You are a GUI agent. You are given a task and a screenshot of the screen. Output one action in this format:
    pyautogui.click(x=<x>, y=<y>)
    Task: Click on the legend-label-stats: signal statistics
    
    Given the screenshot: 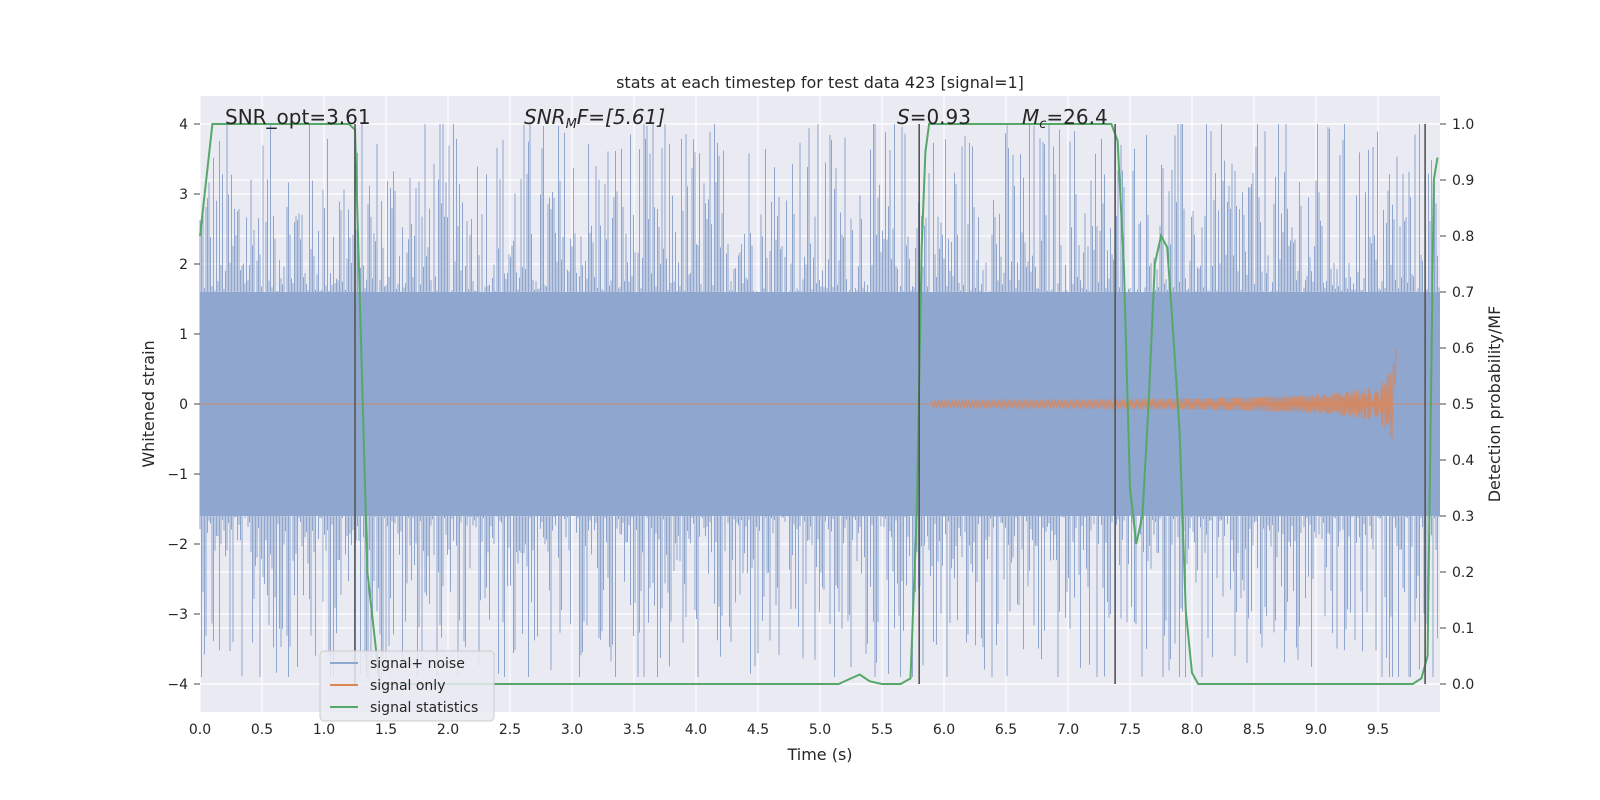 What is the action you would take?
    pyautogui.click(x=424, y=708)
    